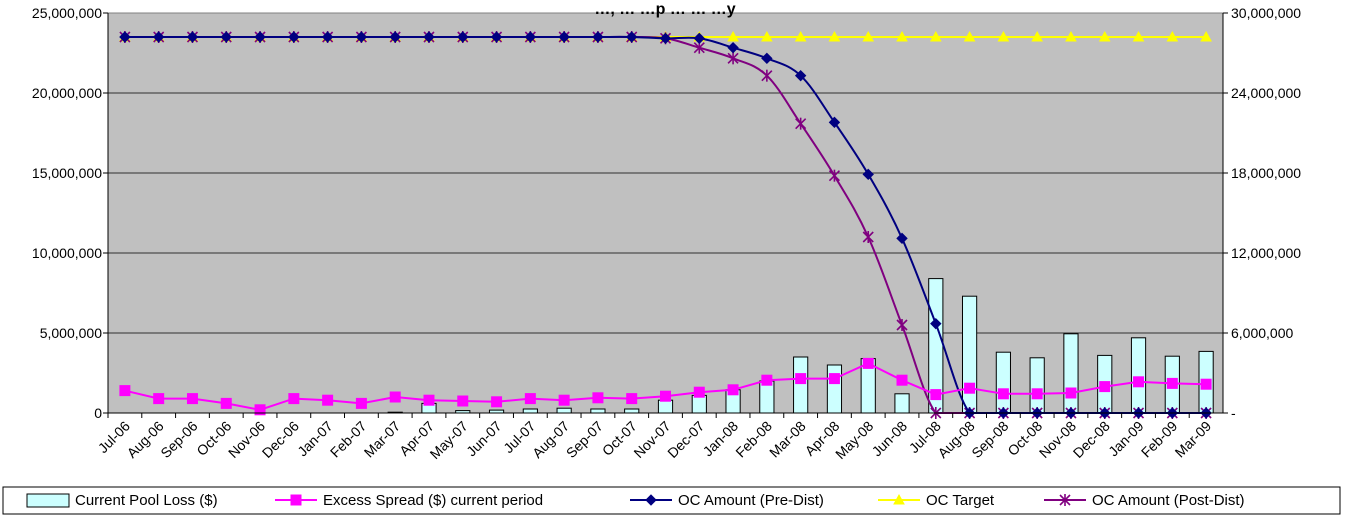  What do you see at coordinates (71, 333) in the screenshot?
I see `y-left-tick-label: 5,000,000` at bounding box center [71, 333].